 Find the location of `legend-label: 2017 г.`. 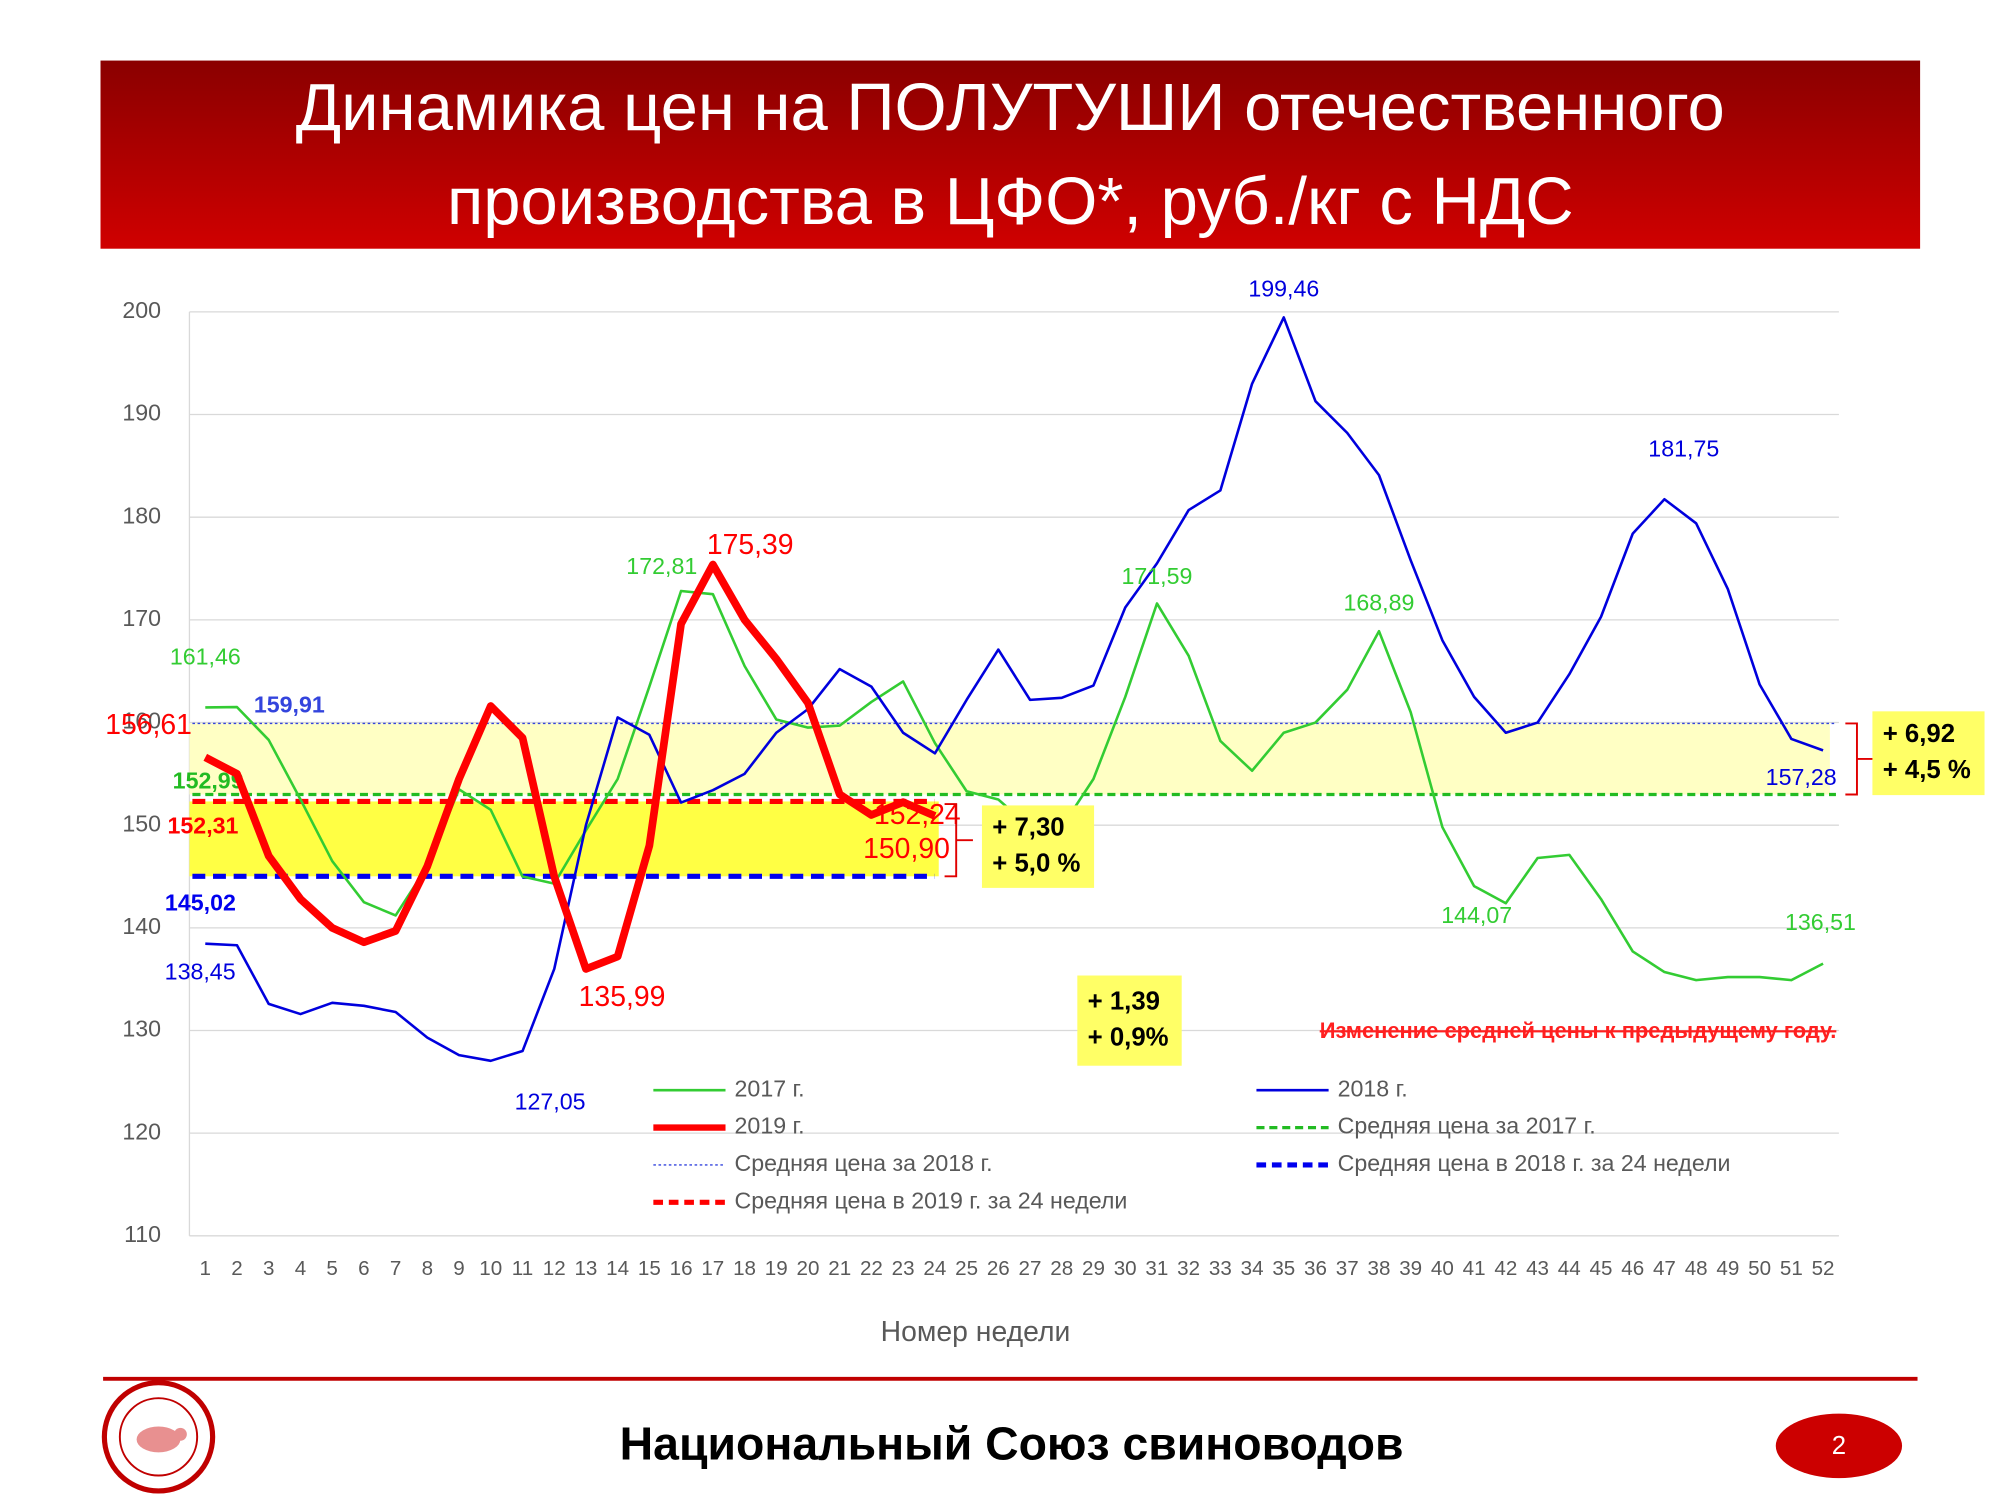

legend-label: 2017 г. is located at coordinates (770, 1088).